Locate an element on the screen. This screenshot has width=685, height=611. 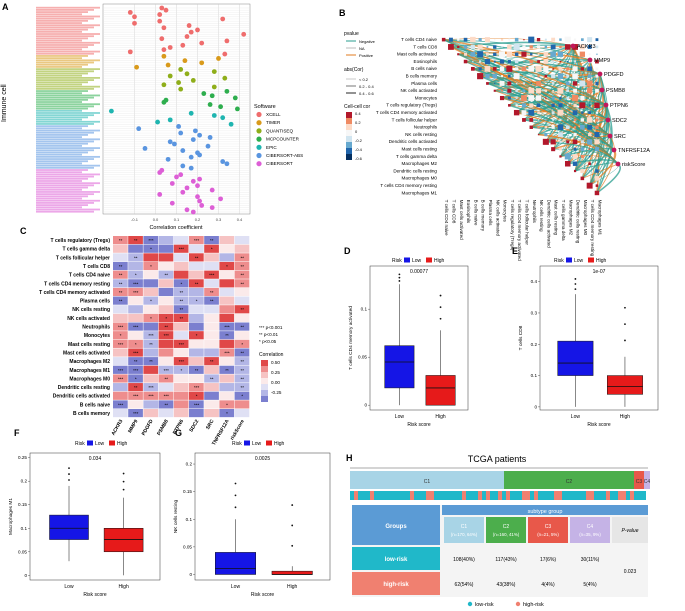
panel-h-col-n: (n=160, 41%) is located at coordinates (506, 534).